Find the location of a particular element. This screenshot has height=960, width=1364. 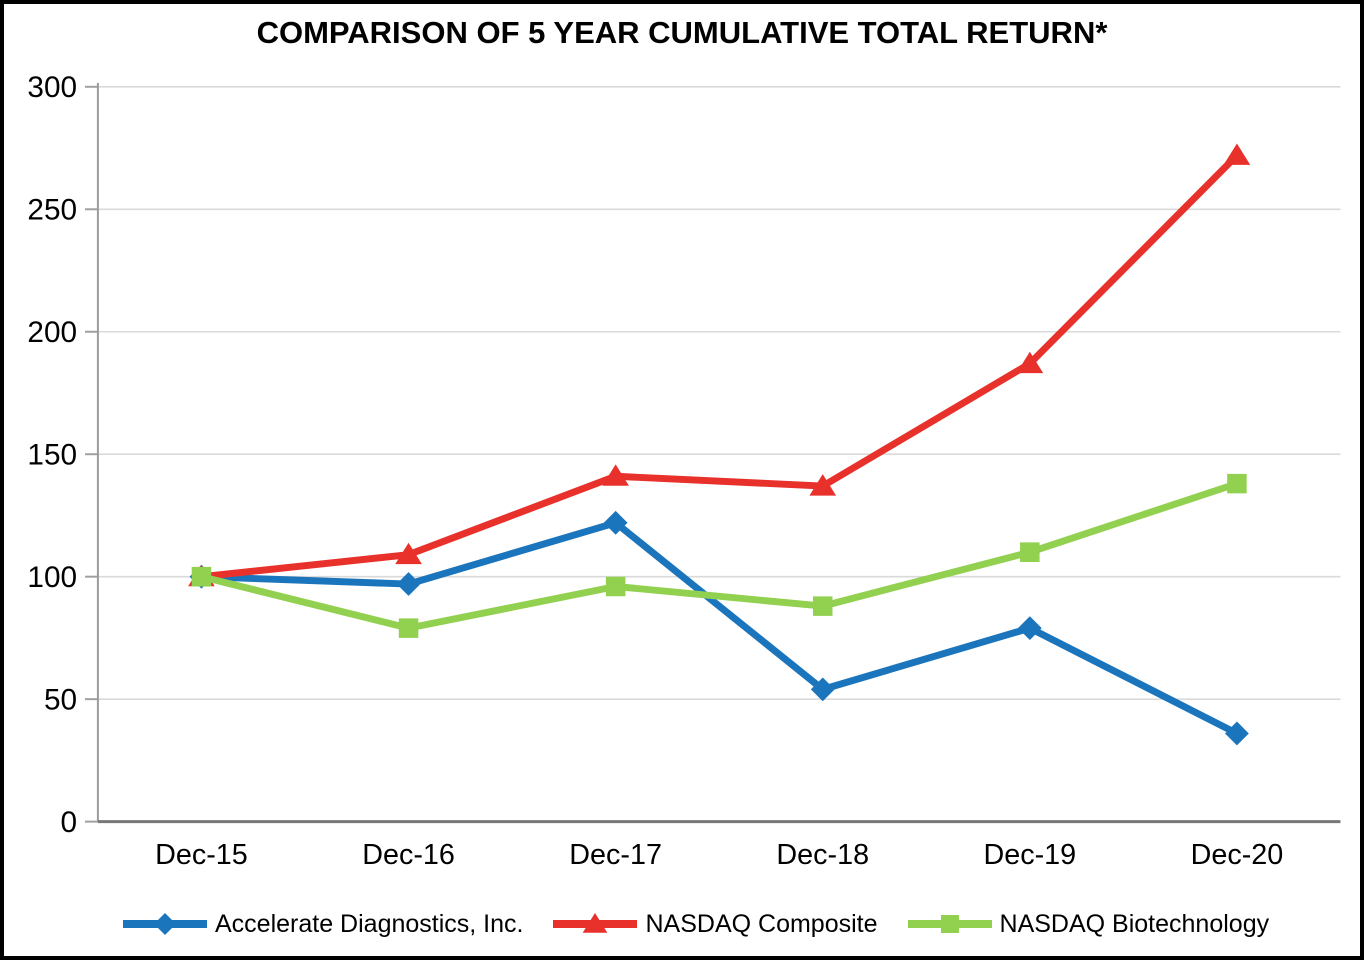

triangle-icon is located at coordinates (595, 923).